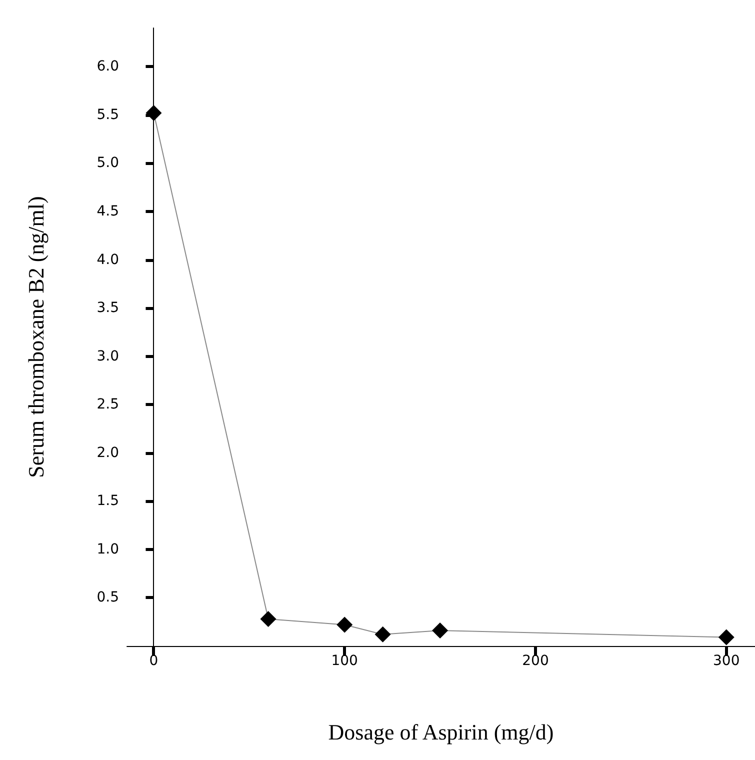  I want to click on x-tick-label: 200, so click(535, 661).